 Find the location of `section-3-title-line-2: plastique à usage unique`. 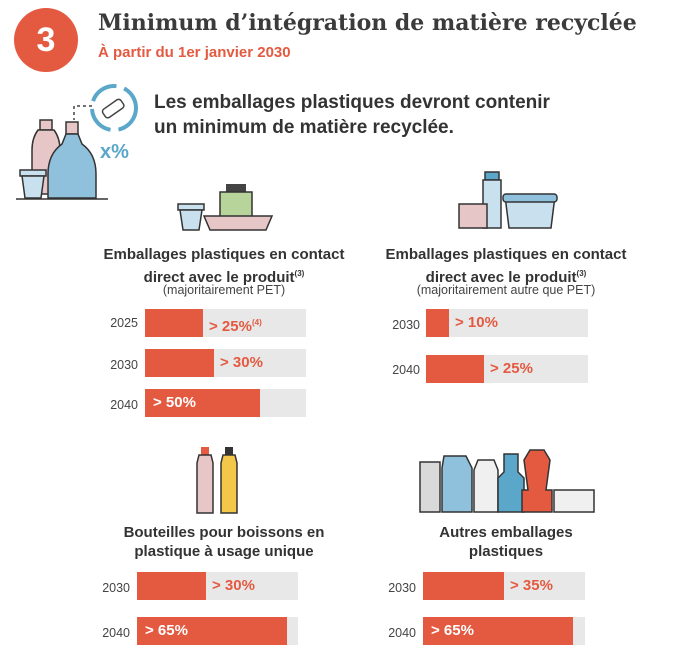

section-3-title-line-2: plastique à usage unique is located at coordinates (224, 551).